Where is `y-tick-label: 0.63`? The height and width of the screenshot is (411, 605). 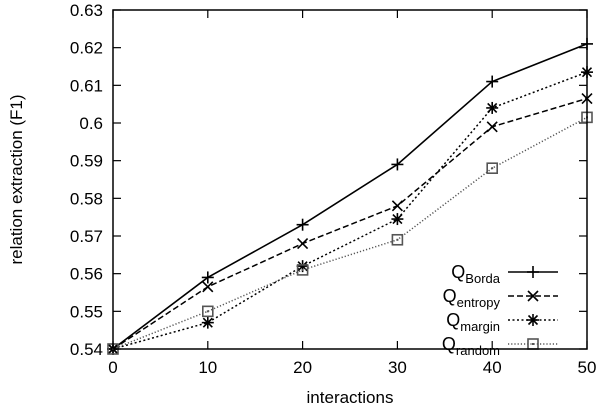 y-tick-label: 0.63 is located at coordinates (86, 10).